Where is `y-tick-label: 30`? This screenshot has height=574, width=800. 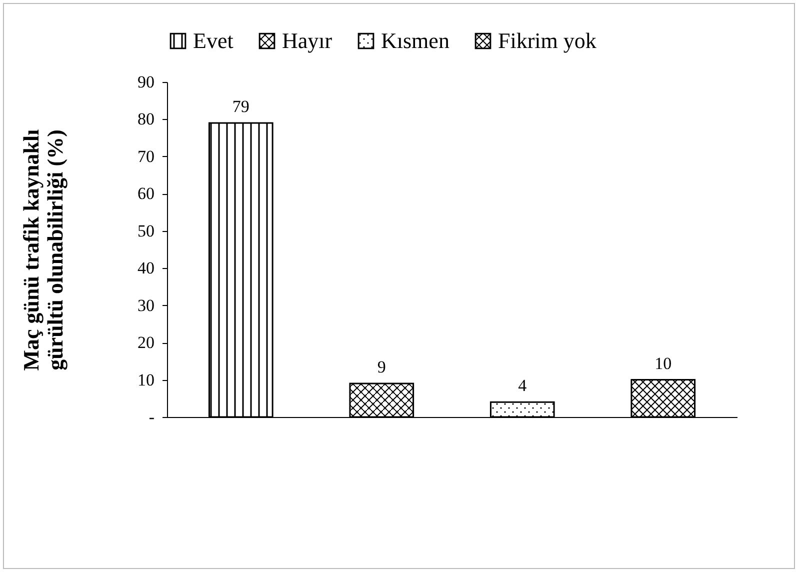 y-tick-label: 30 is located at coordinates (146, 305).